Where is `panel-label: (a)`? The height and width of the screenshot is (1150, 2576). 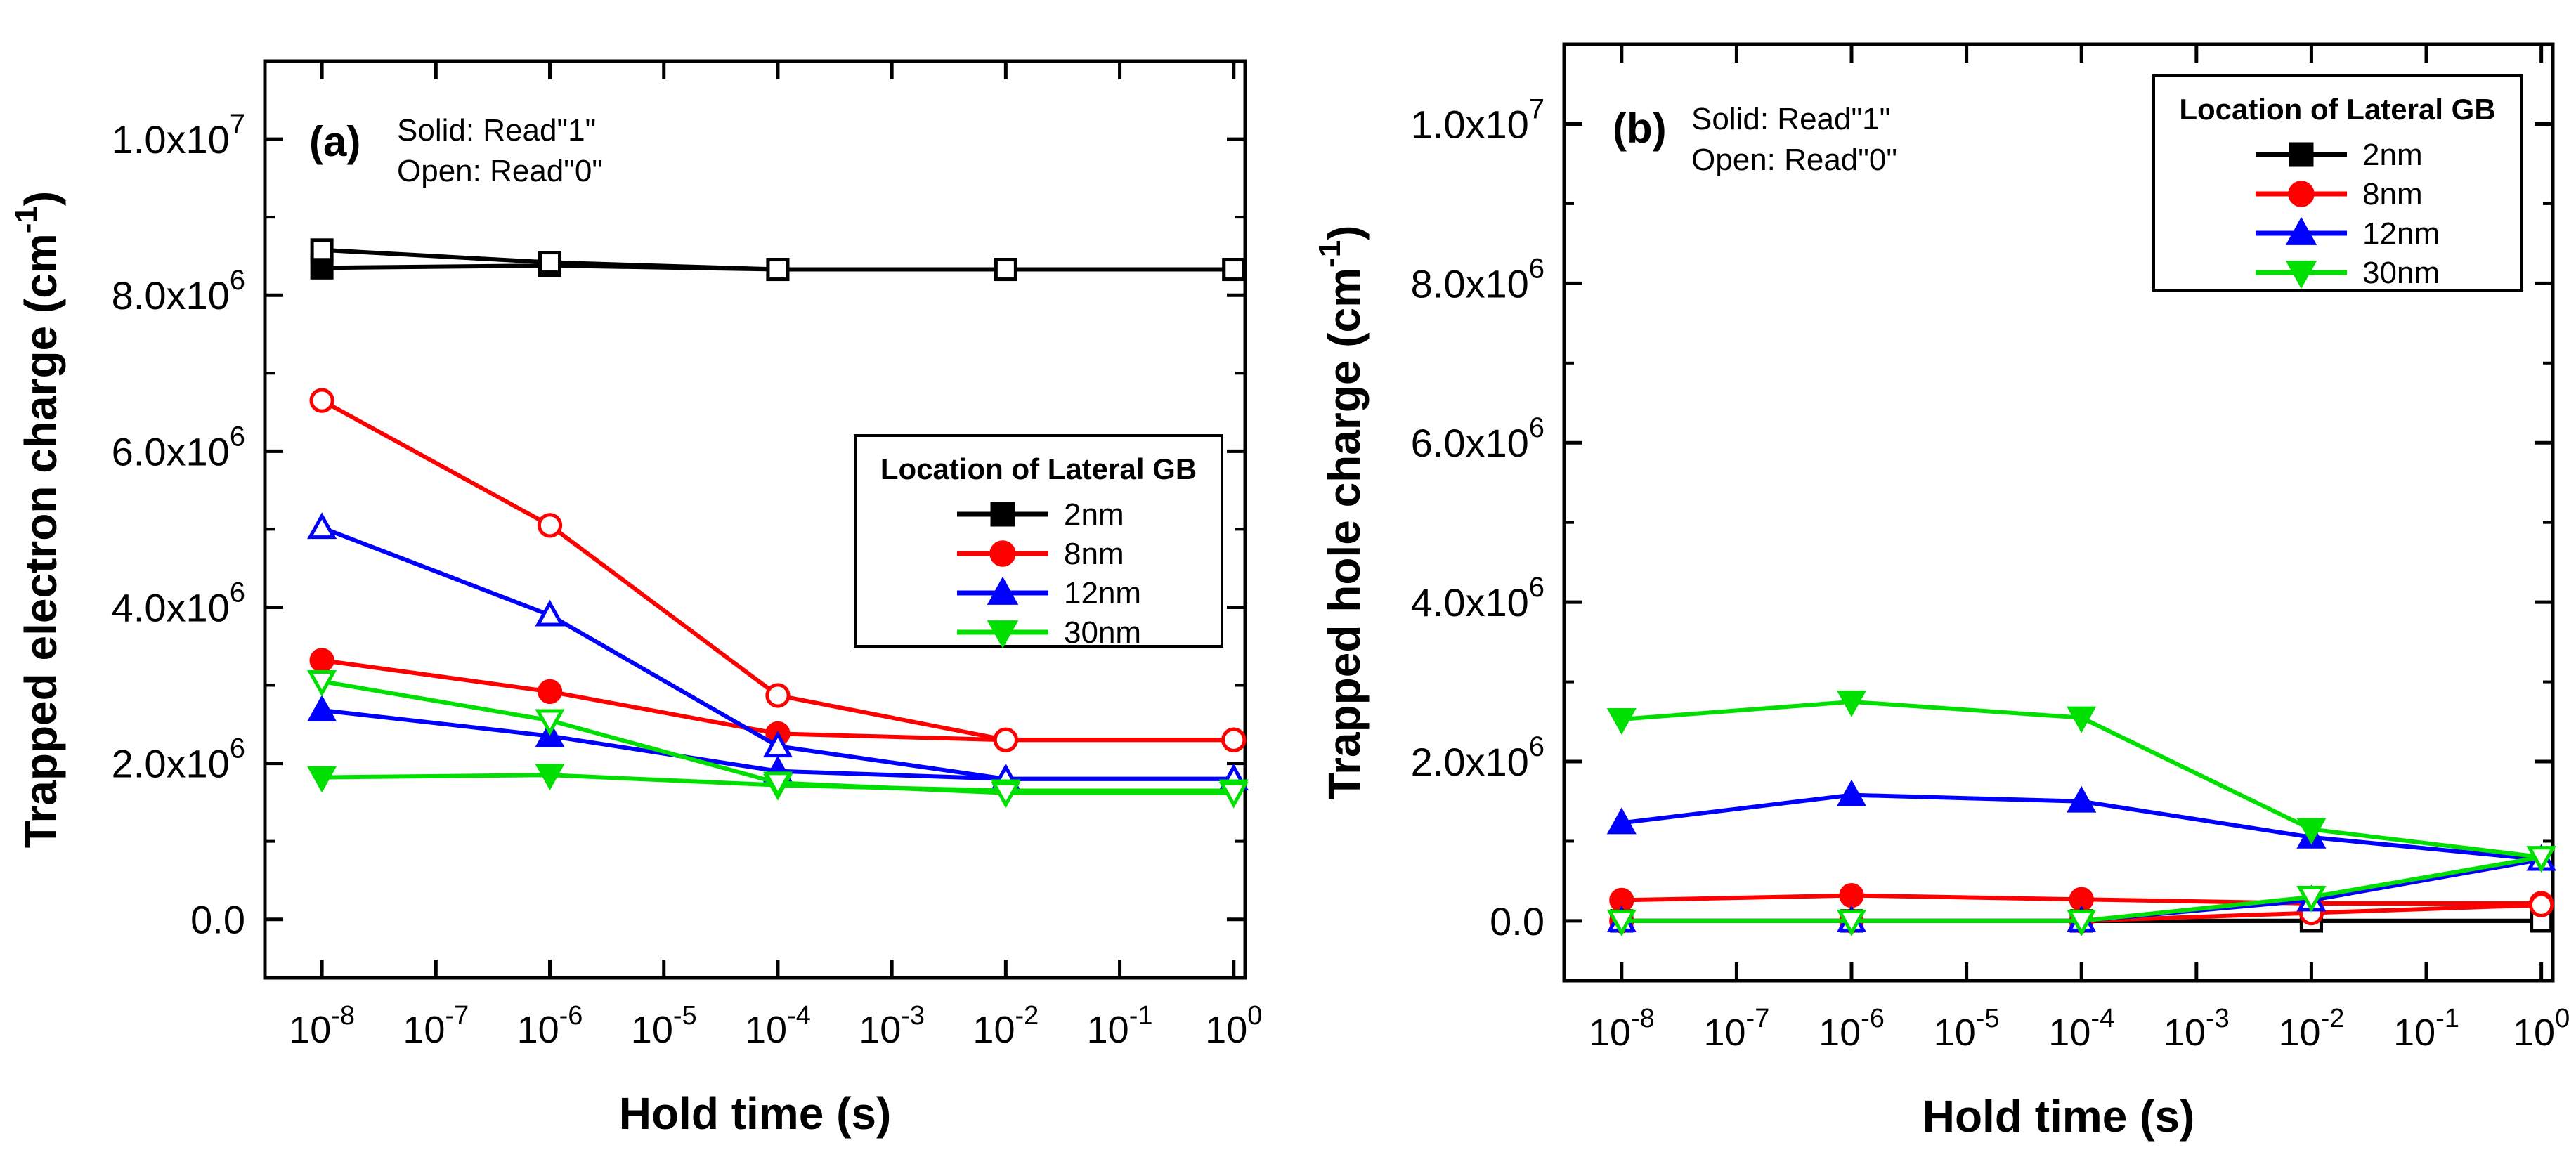
panel-label: (a) is located at coordinates (334, 141).